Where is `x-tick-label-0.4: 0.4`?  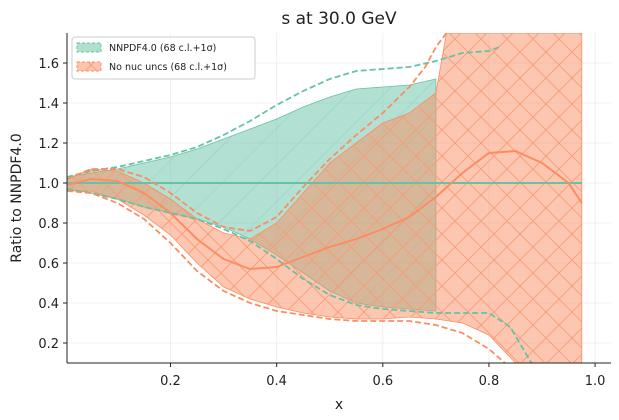 x-tick-label-0.4: 0.4 is located at coordinates (276, 381).